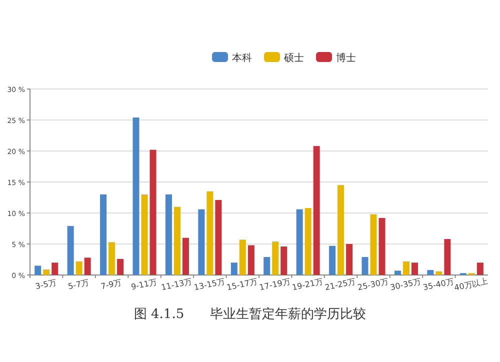  I want to click on x-tick-label: 13-15万, so click(209, 284).